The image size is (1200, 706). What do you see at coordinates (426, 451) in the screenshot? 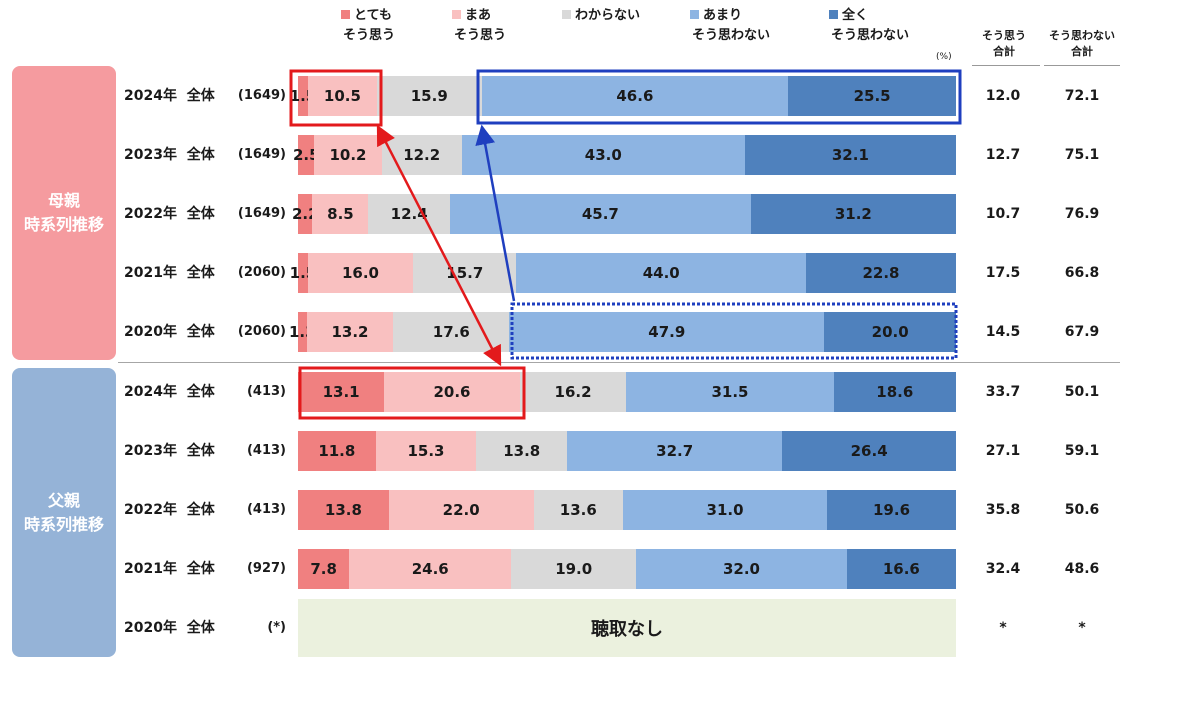
I see `bar-segment: 15.3` at bounding box center [426, 451].